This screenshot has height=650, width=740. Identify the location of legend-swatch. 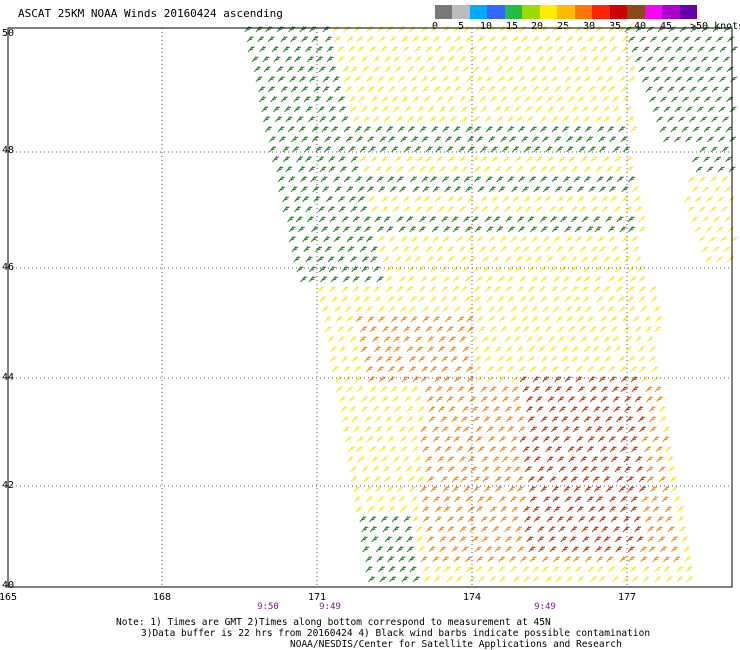
(653, 12).